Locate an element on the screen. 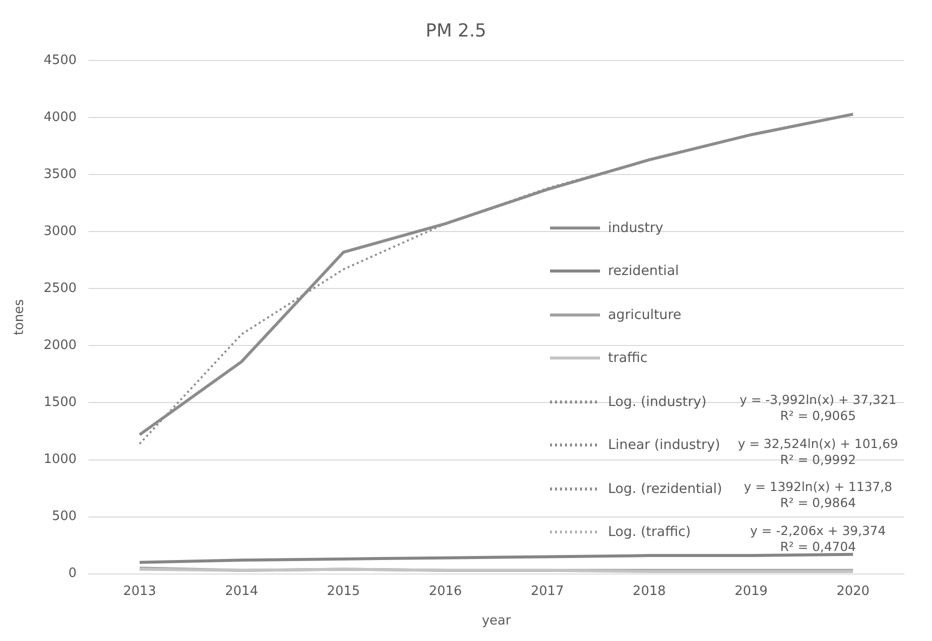 This screenshot has height=641, width=932. y-tick-label: 4000 is located at coordinates (60, 117).